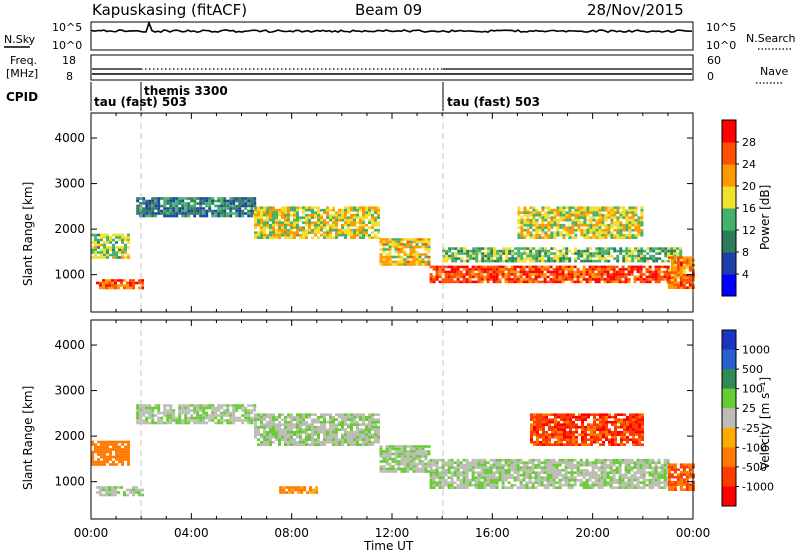 Image resolution: width=800 pixels, height=554 pixels. Describe the element at coordinates (69, 436) in the screenshot. I see `y-tick-label: 2000` at that location.